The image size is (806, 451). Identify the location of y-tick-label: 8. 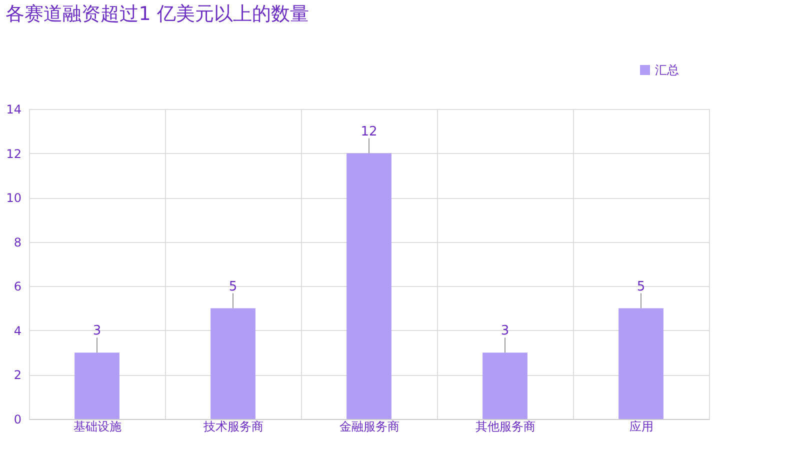
(18, 242).